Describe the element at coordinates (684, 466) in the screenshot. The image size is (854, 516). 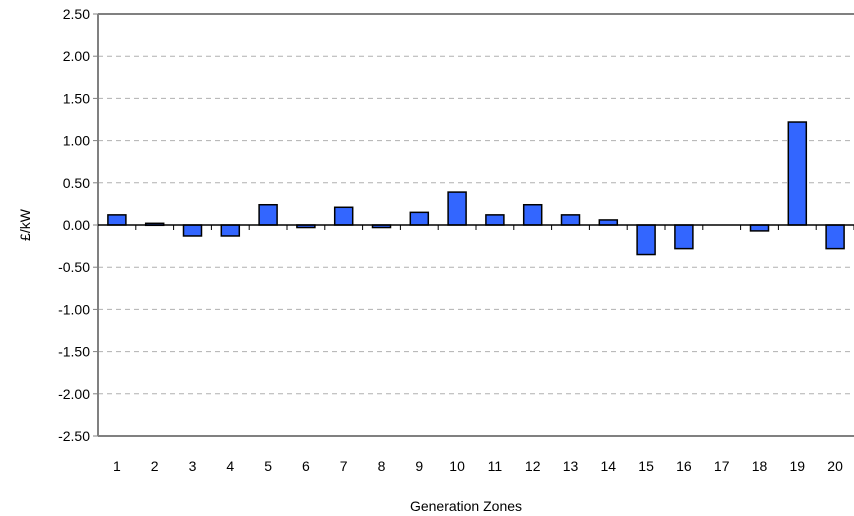
I see `x-tick-label: 16` at that location.